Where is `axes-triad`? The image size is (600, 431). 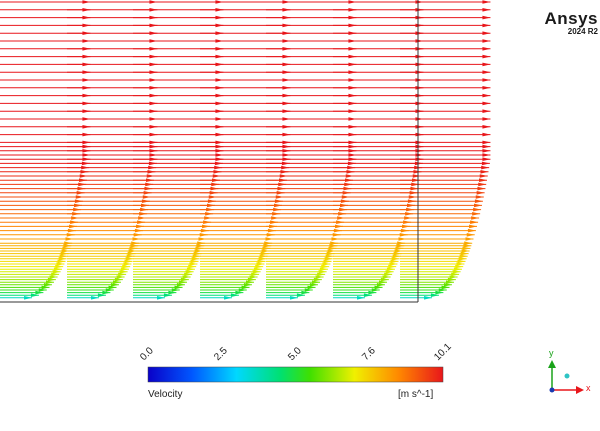 axes-triad is located at coordinates (566, 377).